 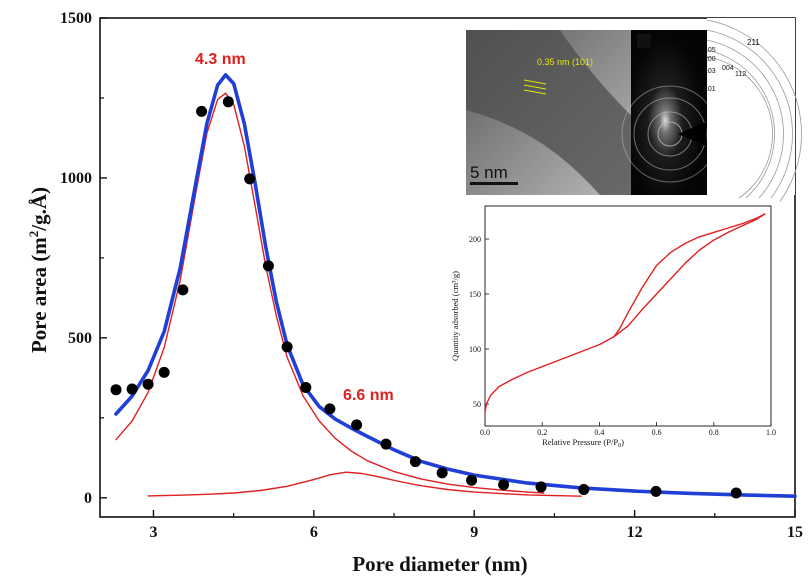 I want to click on isotherm-x-title-sub: 0, so click(x=619, y=446).